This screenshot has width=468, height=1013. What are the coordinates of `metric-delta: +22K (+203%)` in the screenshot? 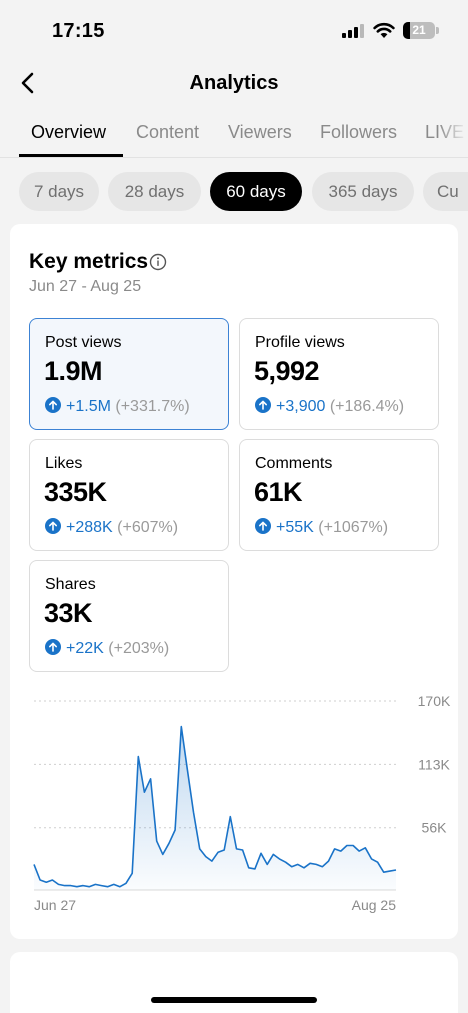 It's located at (107, 648).